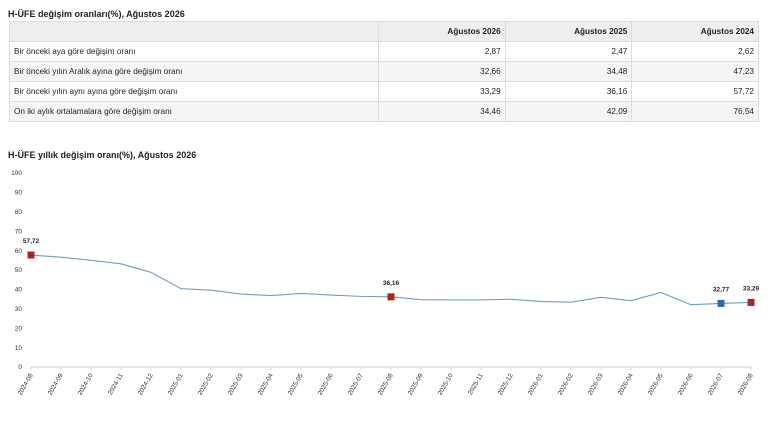 Image resolution: width=770 pixels, height=423 pixels. I want to click on cell-value: 57,72, so click(695, 91).